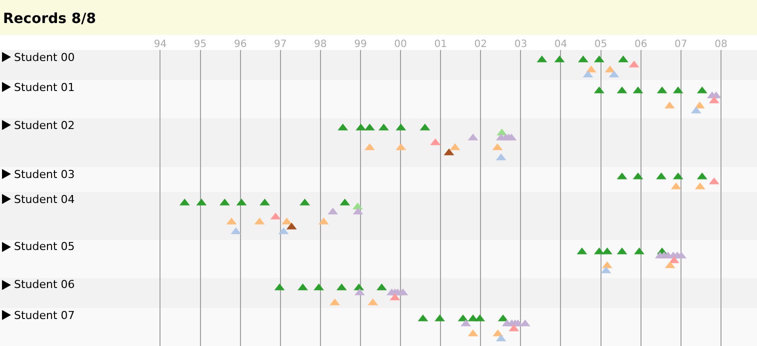  I want to click on x-tick-label: 97, so click(280, 44).